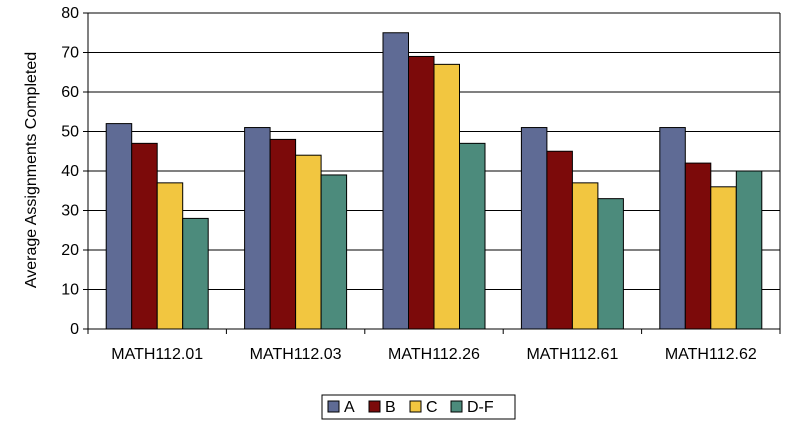 Image resolution: width=787 pixels, height=421 pixels. Describe the element at coordinates (74, 329) in the screenshot. I see `y-tick-label: 0` at that location.